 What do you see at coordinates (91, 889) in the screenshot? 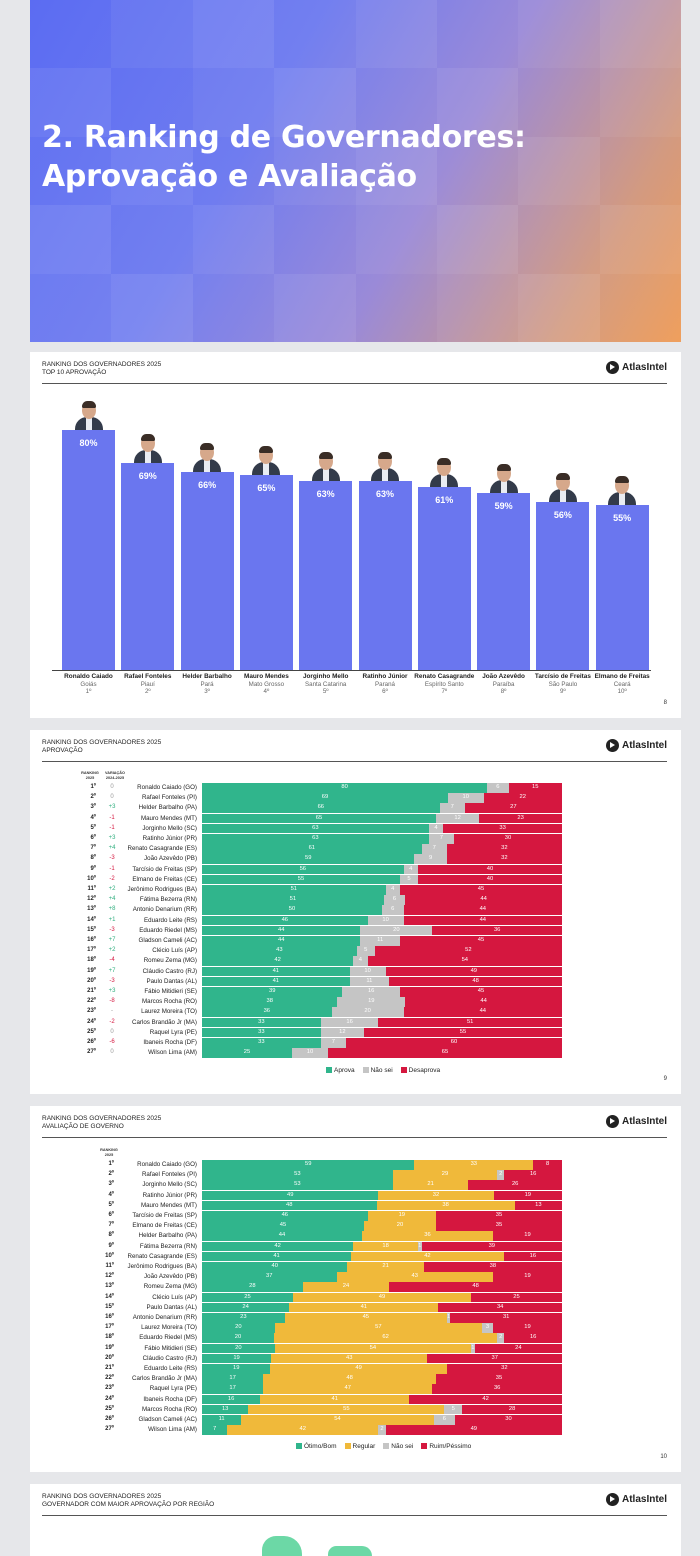
I see `rank-cell: 11º` at bounding box center [91, 889].